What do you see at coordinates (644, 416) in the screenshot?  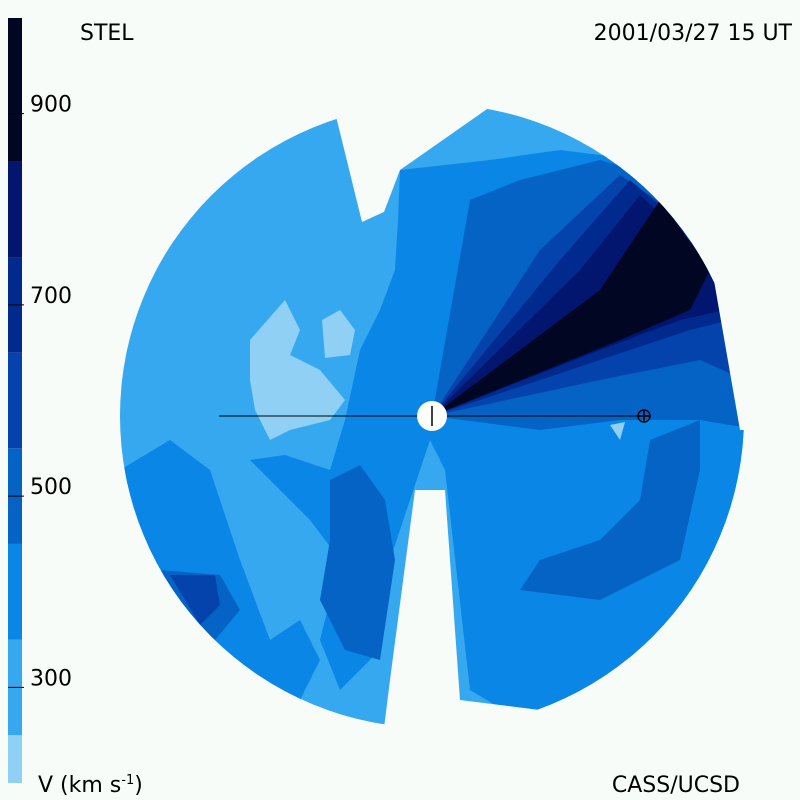 I see `earth-icon` at bounding box center [644, 416].